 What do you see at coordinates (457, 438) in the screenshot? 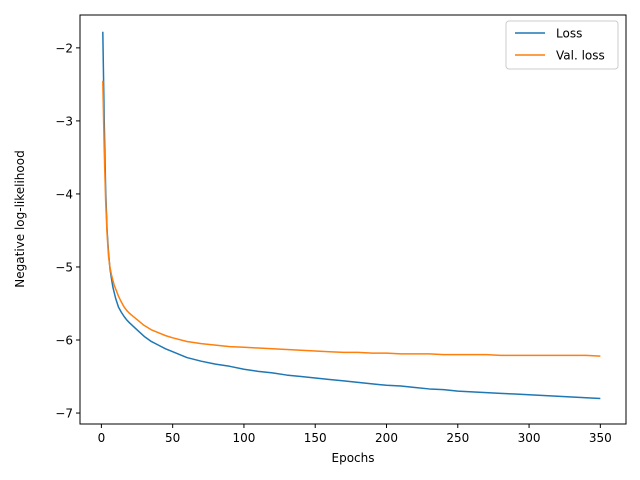
I see `x-tick-label: 250` at bounding box center [457, 438].